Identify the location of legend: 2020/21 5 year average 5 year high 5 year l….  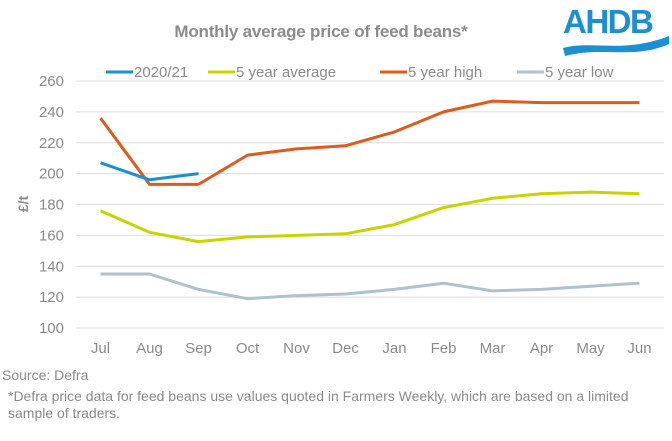
(360, 72).